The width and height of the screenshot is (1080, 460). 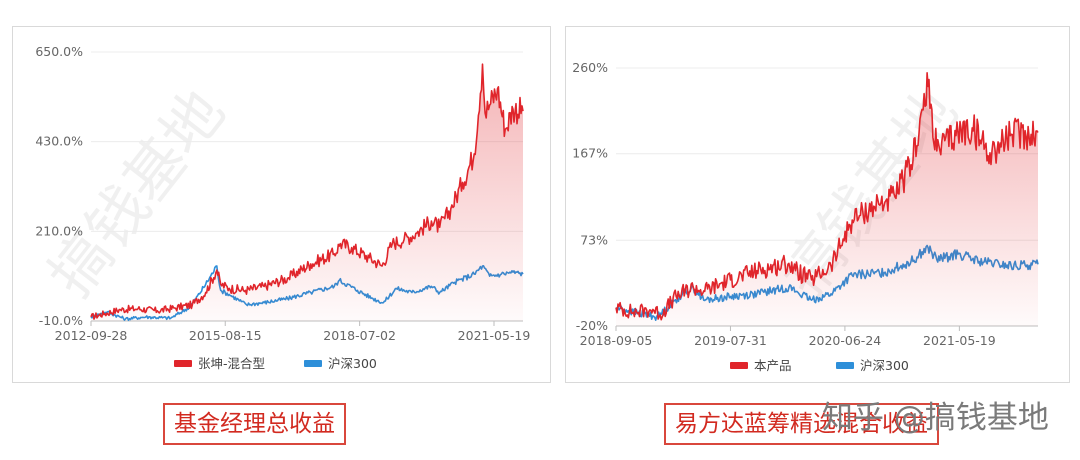 I want to click on x-tick-label: 2012-09-28, so click(x=91, y=335).